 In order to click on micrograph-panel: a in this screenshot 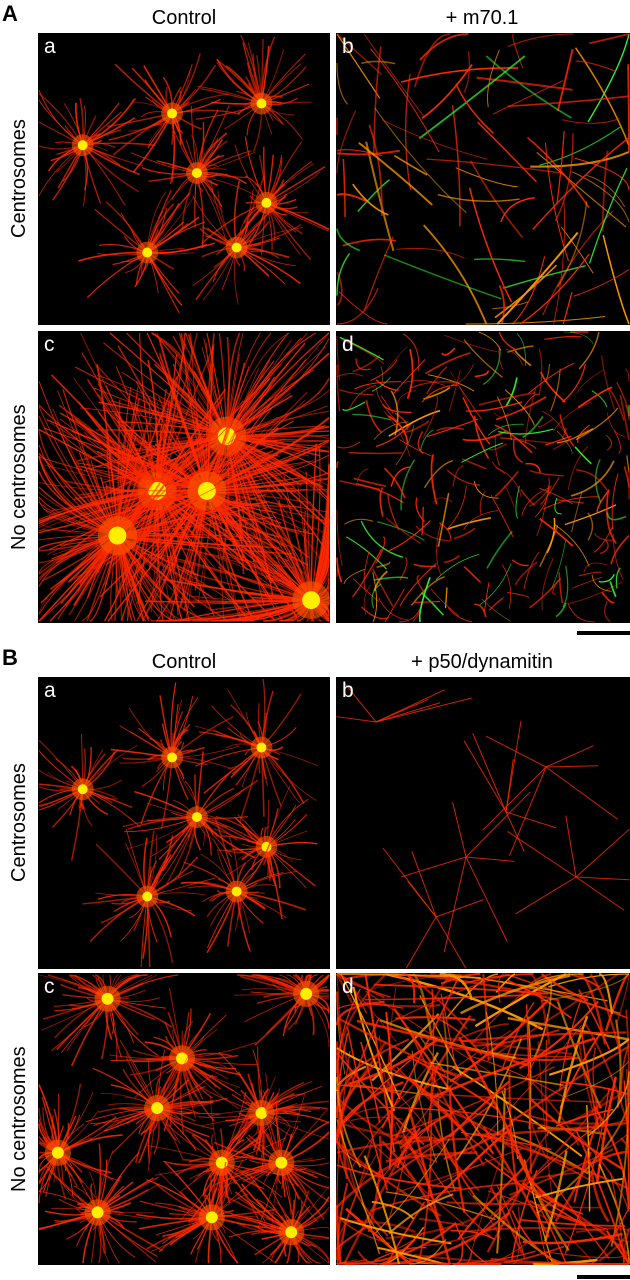, I will do `click(184, 179)`.